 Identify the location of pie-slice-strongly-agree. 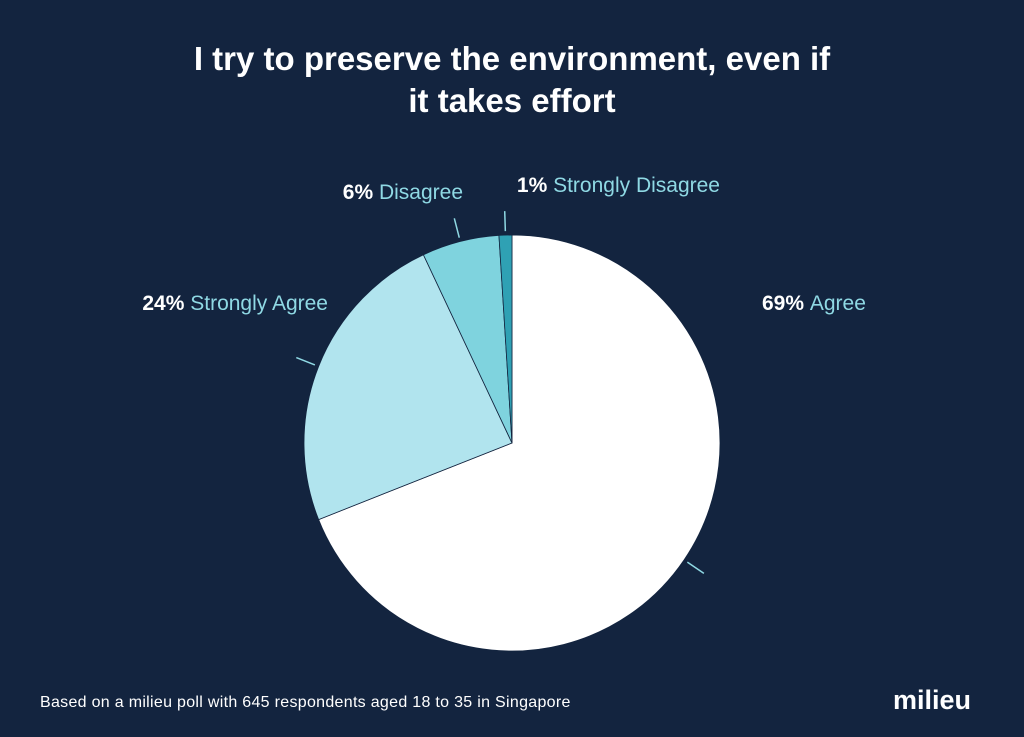
(408, 387).